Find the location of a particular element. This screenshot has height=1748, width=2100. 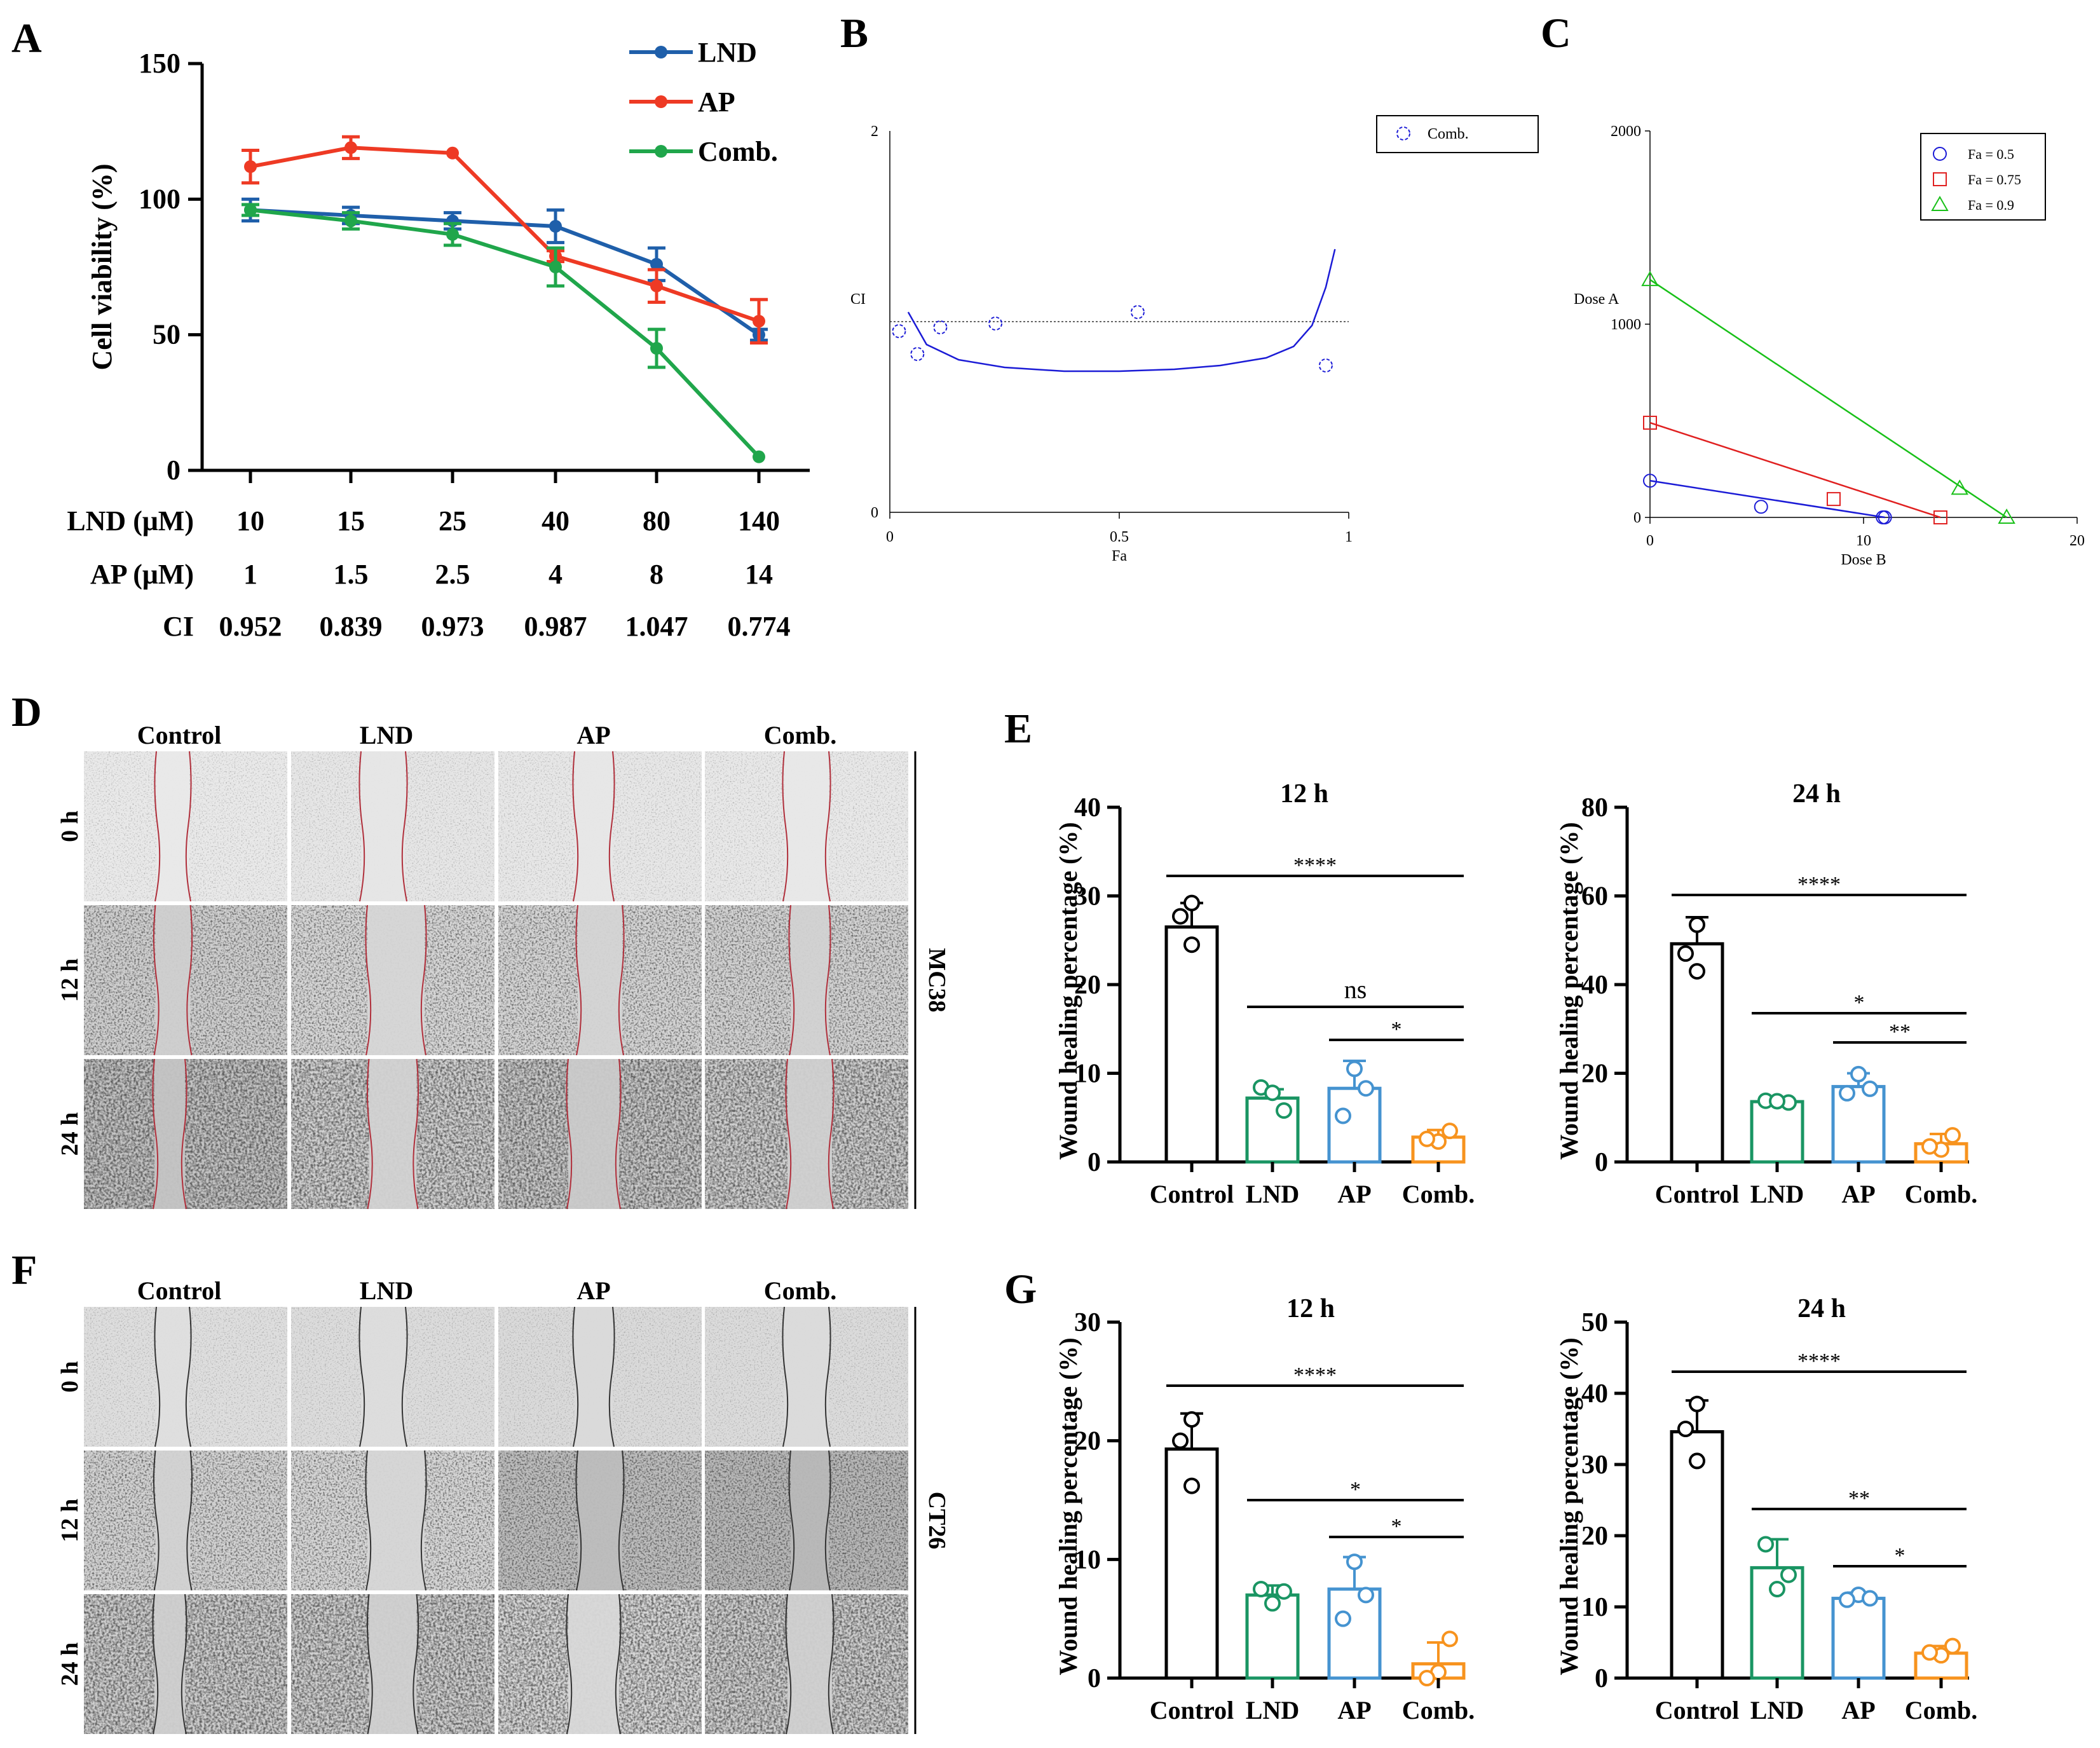

y-tick-label: 50 is located at coordinates (167, 335).